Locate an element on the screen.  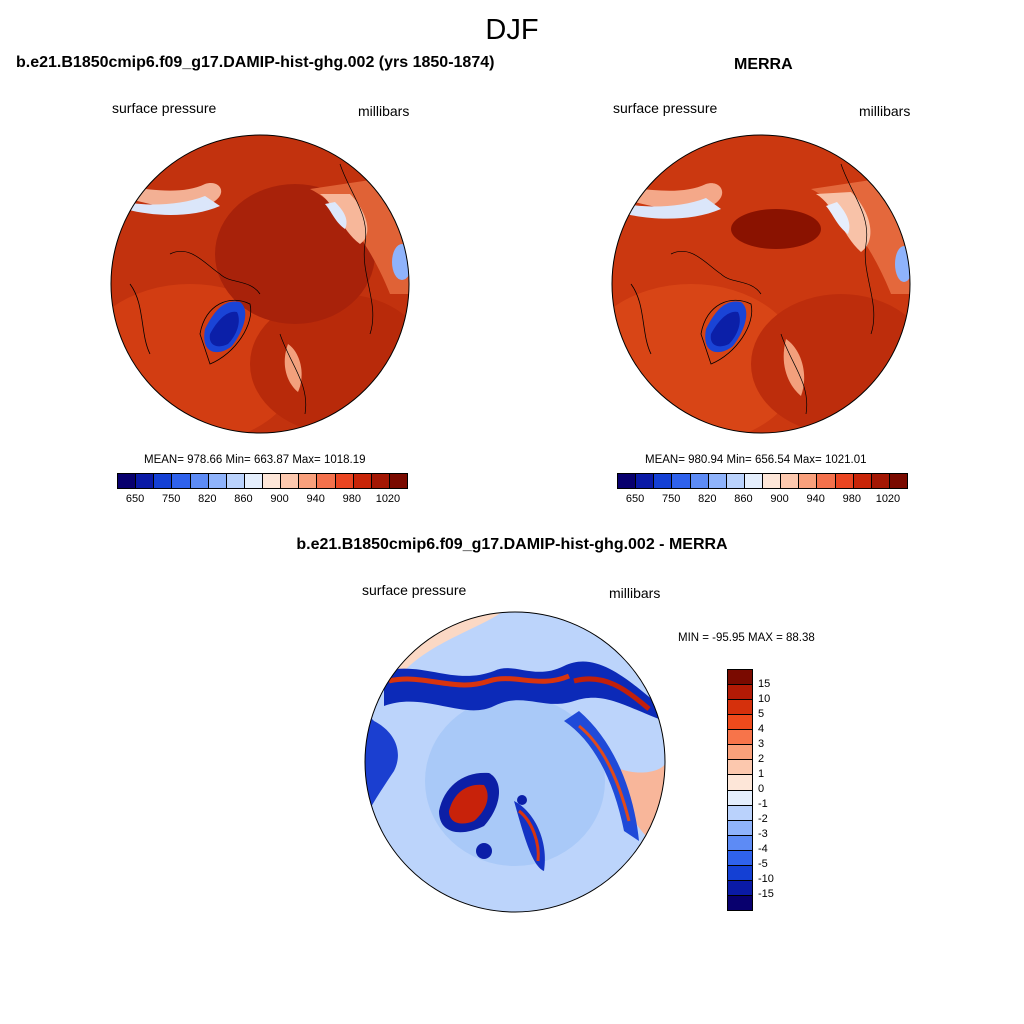
colorbar-tick-label: -10 is located at coordinates (766, 879).